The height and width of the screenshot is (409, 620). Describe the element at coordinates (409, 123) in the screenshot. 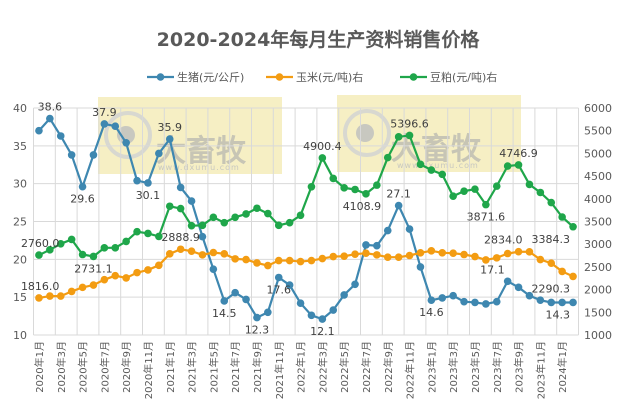

I see `data-label: 5396.6` at that location.